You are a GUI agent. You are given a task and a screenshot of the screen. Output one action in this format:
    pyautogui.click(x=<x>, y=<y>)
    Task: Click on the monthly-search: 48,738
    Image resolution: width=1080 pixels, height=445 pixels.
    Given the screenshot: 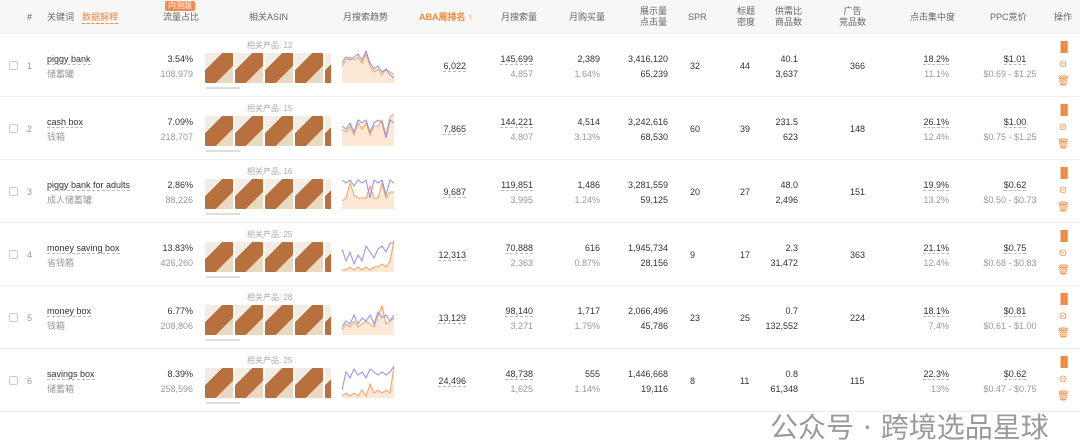 What is the action you would take?
    pyautogui.click(x=519, y=374)
    